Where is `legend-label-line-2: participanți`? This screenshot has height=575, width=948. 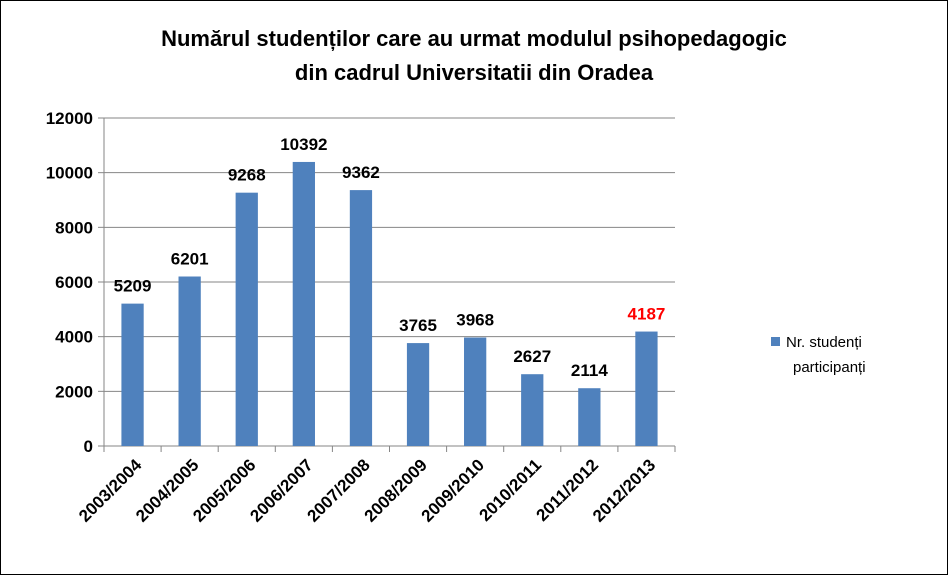
legend-label-line-2: participanți is located at coordinates (829, 367).